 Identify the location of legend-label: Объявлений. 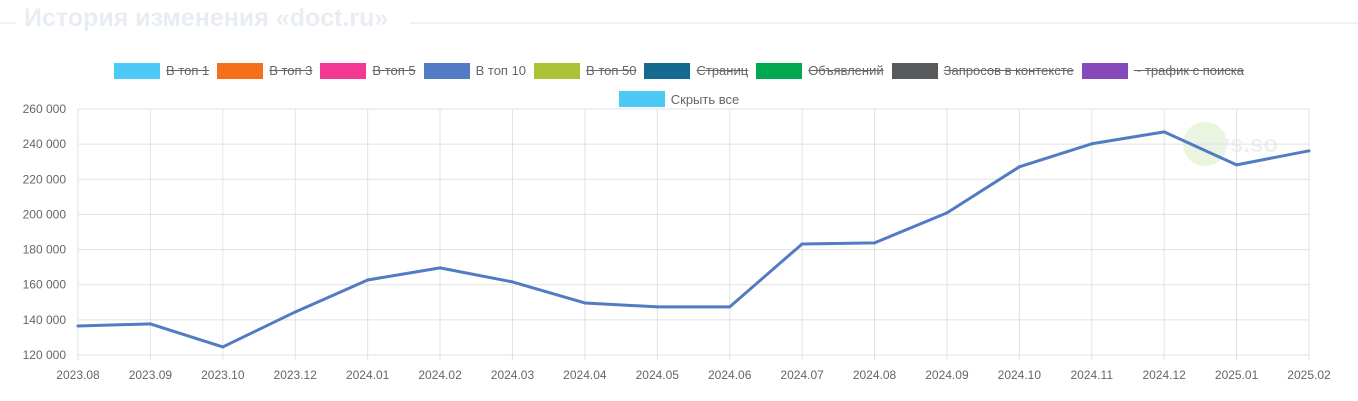
(846, 70).